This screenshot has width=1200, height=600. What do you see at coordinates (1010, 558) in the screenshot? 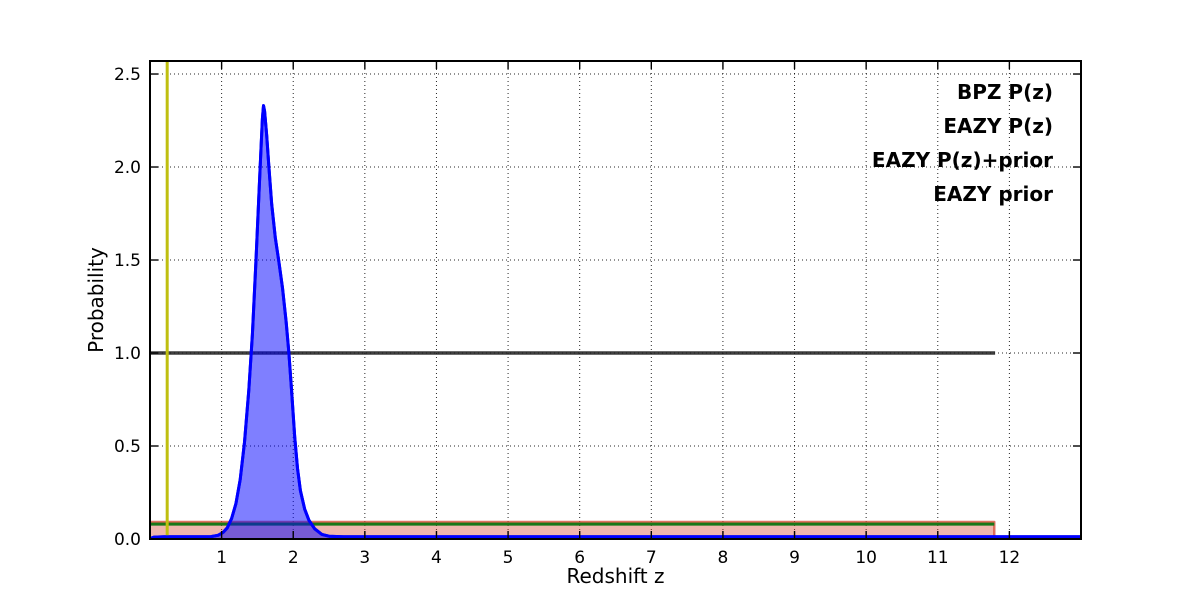
I see `x-tick-label: 12` at bounding box center [1010, 558].